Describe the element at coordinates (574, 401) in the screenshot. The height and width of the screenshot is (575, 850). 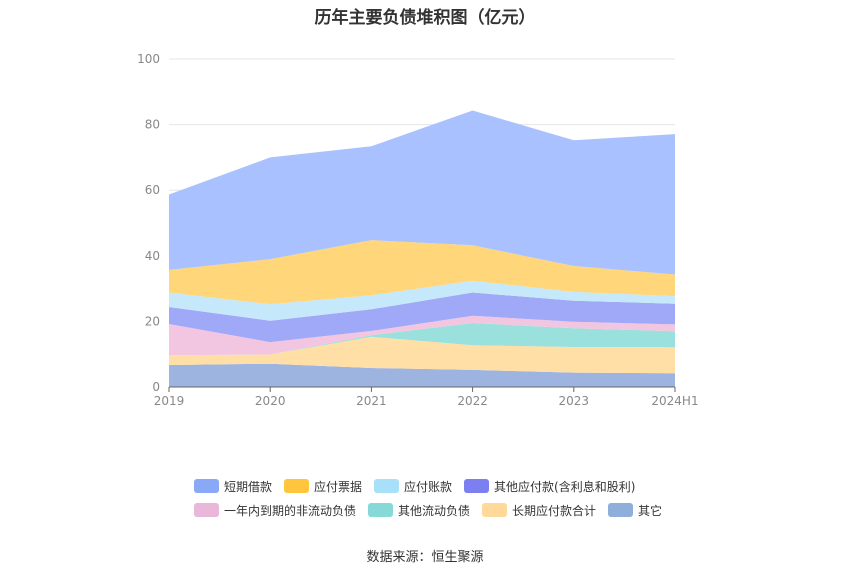
I see `x-tick-label: 2023` at that location.